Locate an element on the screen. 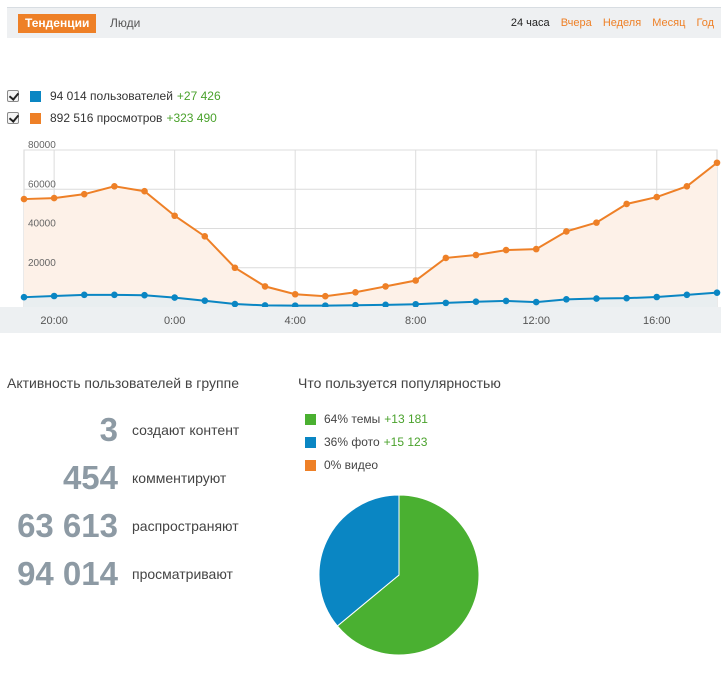  legend-users: 94 014 пользователей +27 426 is located at coordinates (114, 96).